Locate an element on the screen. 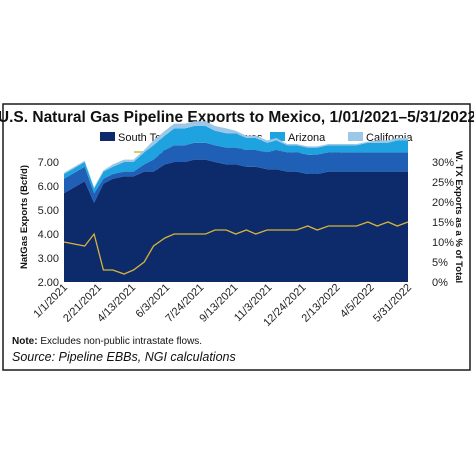  y-axis-ticks: 2.00 3.00 4.00 5.00 6.00 7.00 is located at coordinates (48, 223).